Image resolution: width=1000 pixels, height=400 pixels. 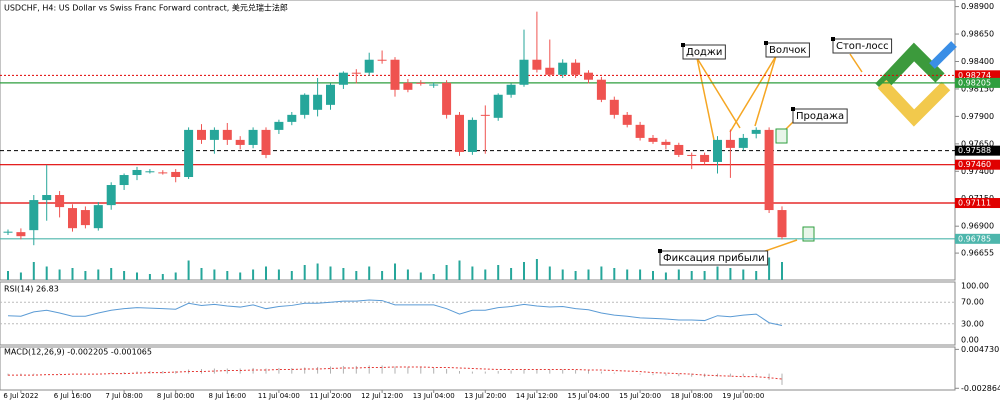 I want to click on macd-panel, so click(x=478, y=368).